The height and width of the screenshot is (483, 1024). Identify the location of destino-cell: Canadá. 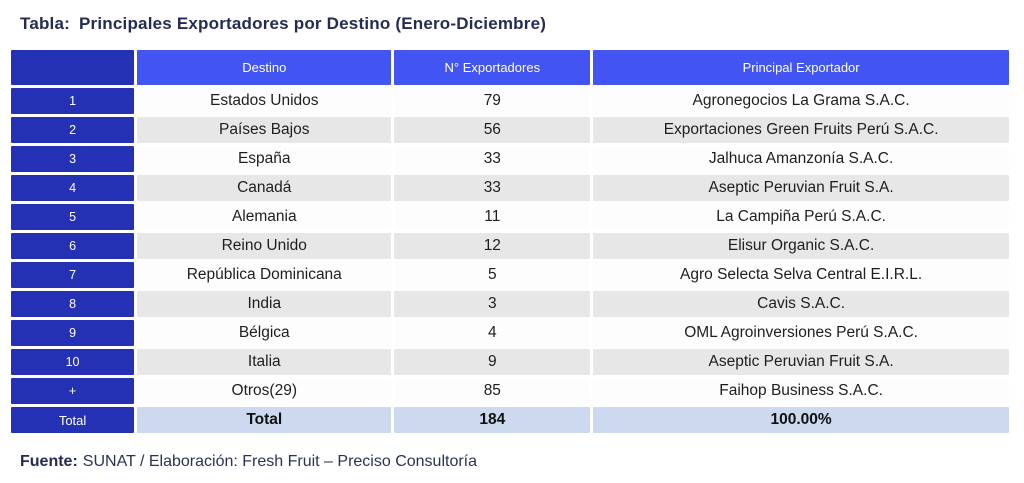
(264, 188).